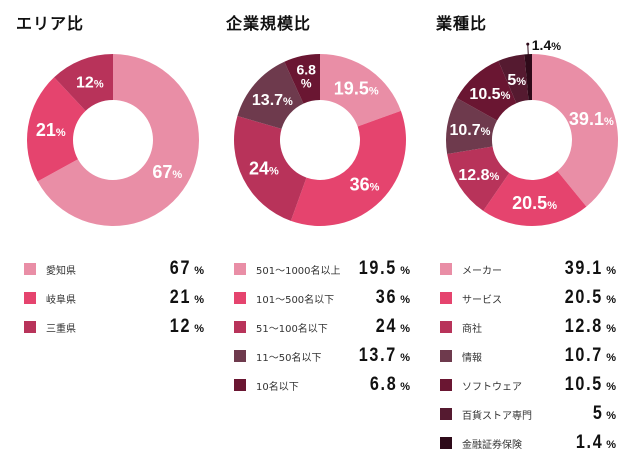 This screenshot has width=640, height=469. What do you see at coordinates (365, 185) in the screenshot?
I see `slice-label: 36%` at bounding box center [365, 185].